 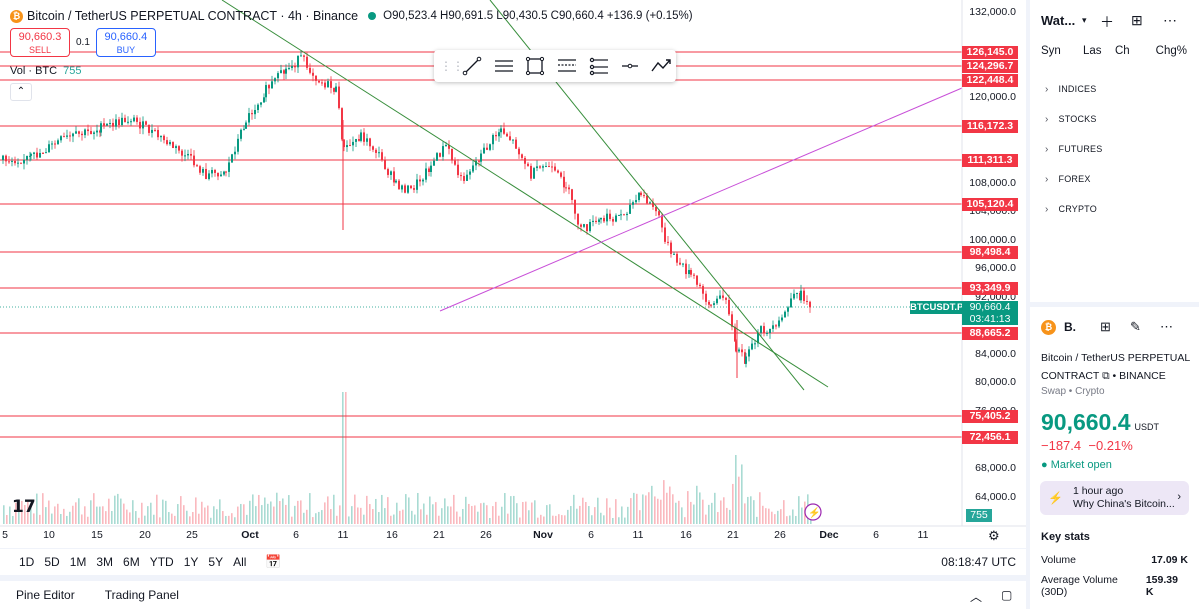 I want to click on level-price-tag: 111,311.3, so click(x=990, y=160).